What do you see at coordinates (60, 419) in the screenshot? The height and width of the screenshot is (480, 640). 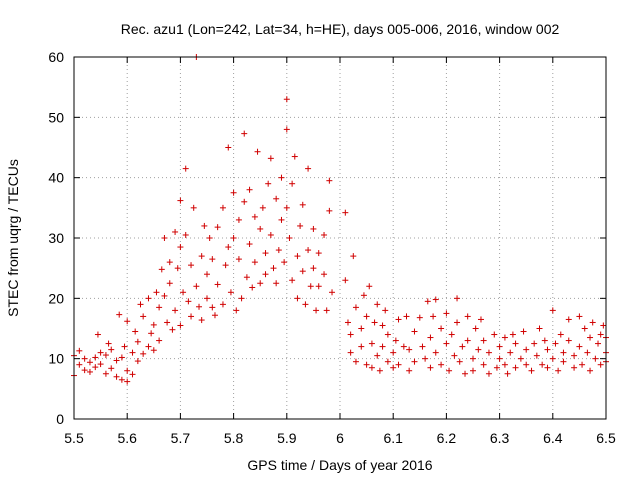 I see `y-tick-label: 0` at bounding box center [60, 419].